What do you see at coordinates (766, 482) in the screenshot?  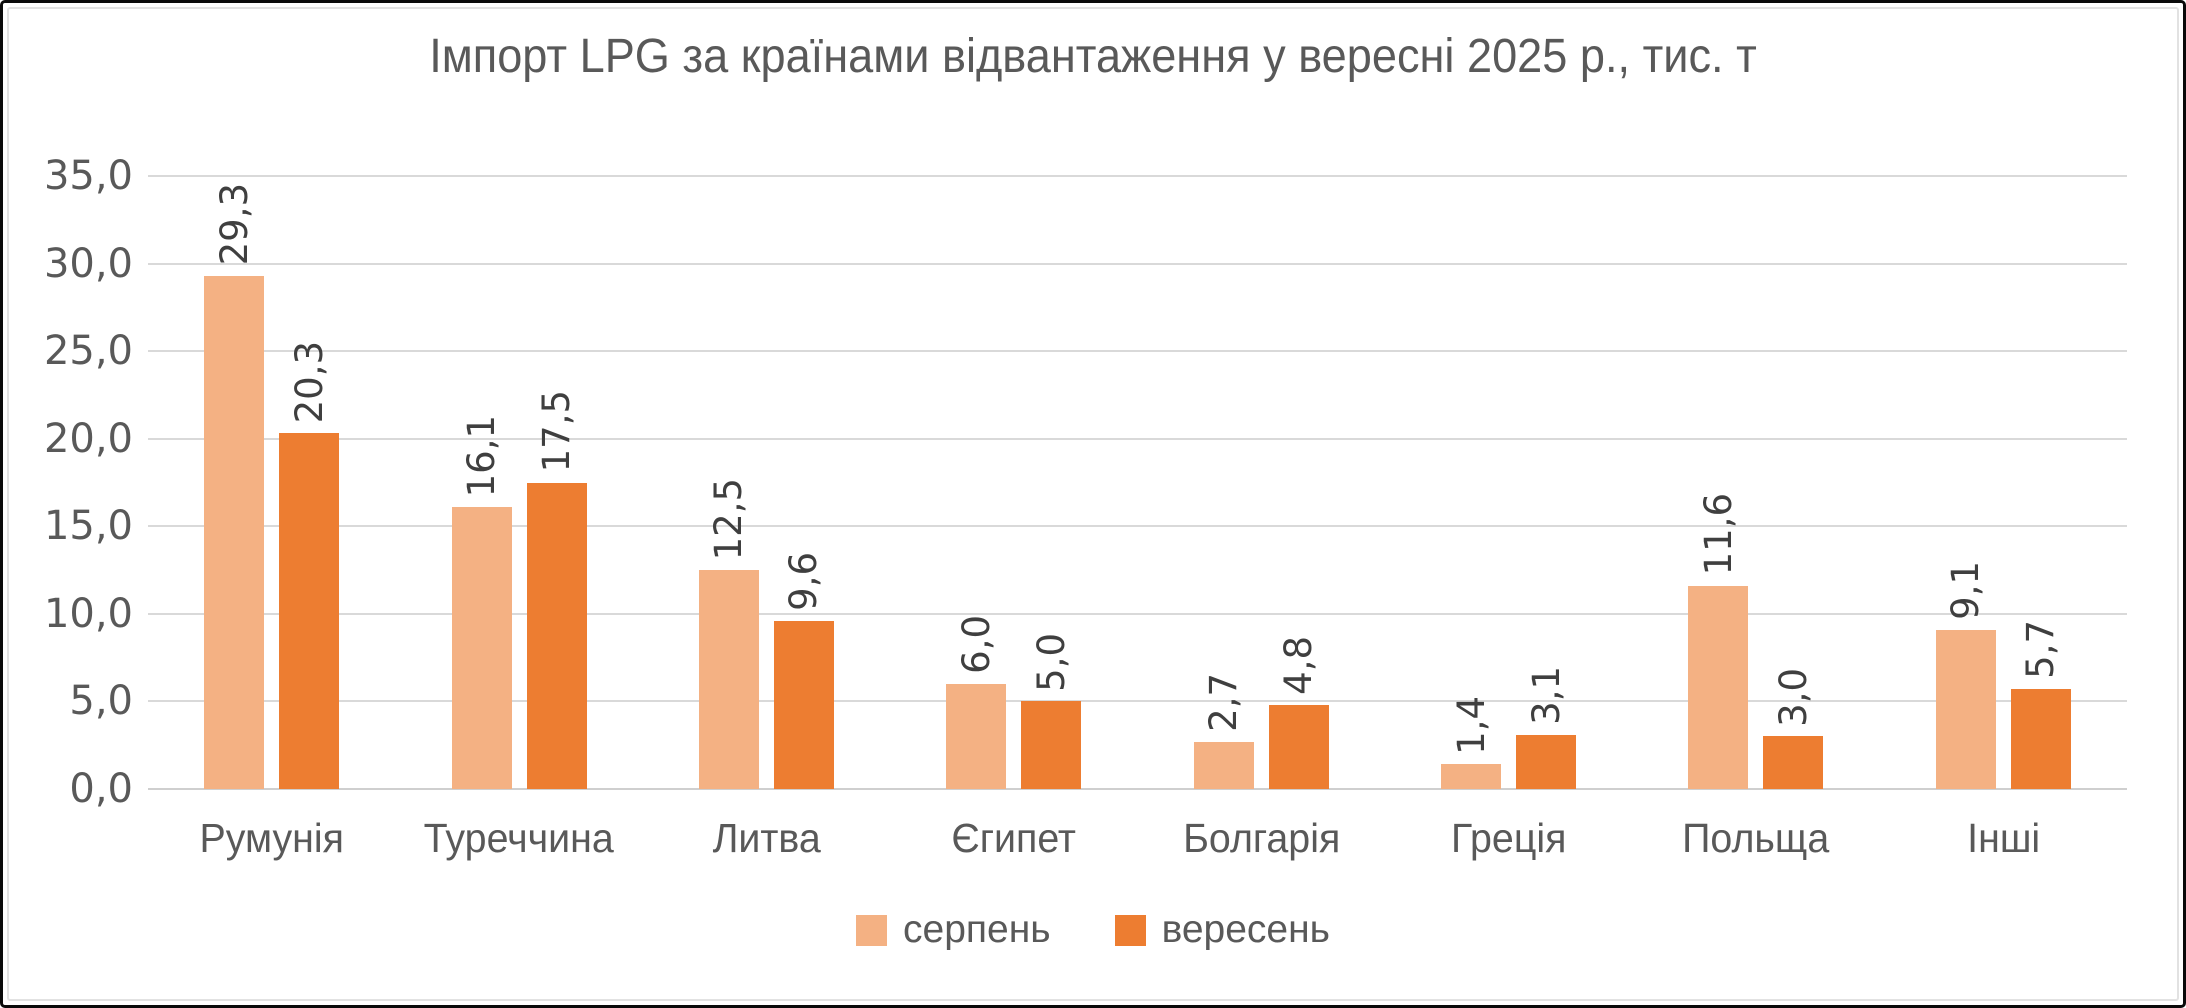 I see `bar-group-3: 12,5 9,6` at bounding box center [766, 482].